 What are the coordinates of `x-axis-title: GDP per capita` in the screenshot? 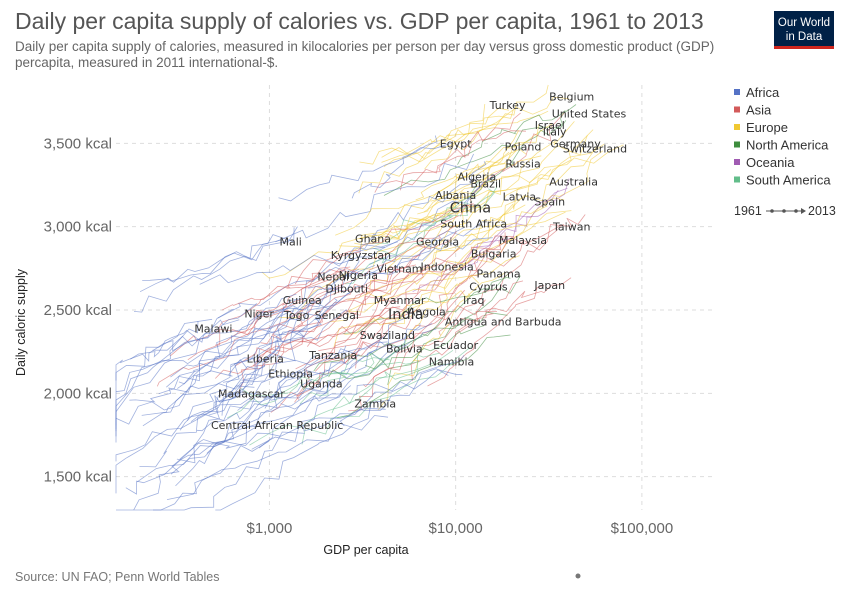 It's located at (365, 550).